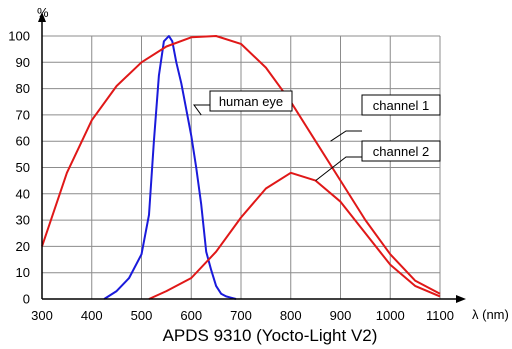  What do you see at coordinates (390, 315) in the screenshot?
I see `x-tick-label: 1000` at bounding box center [390, 315].